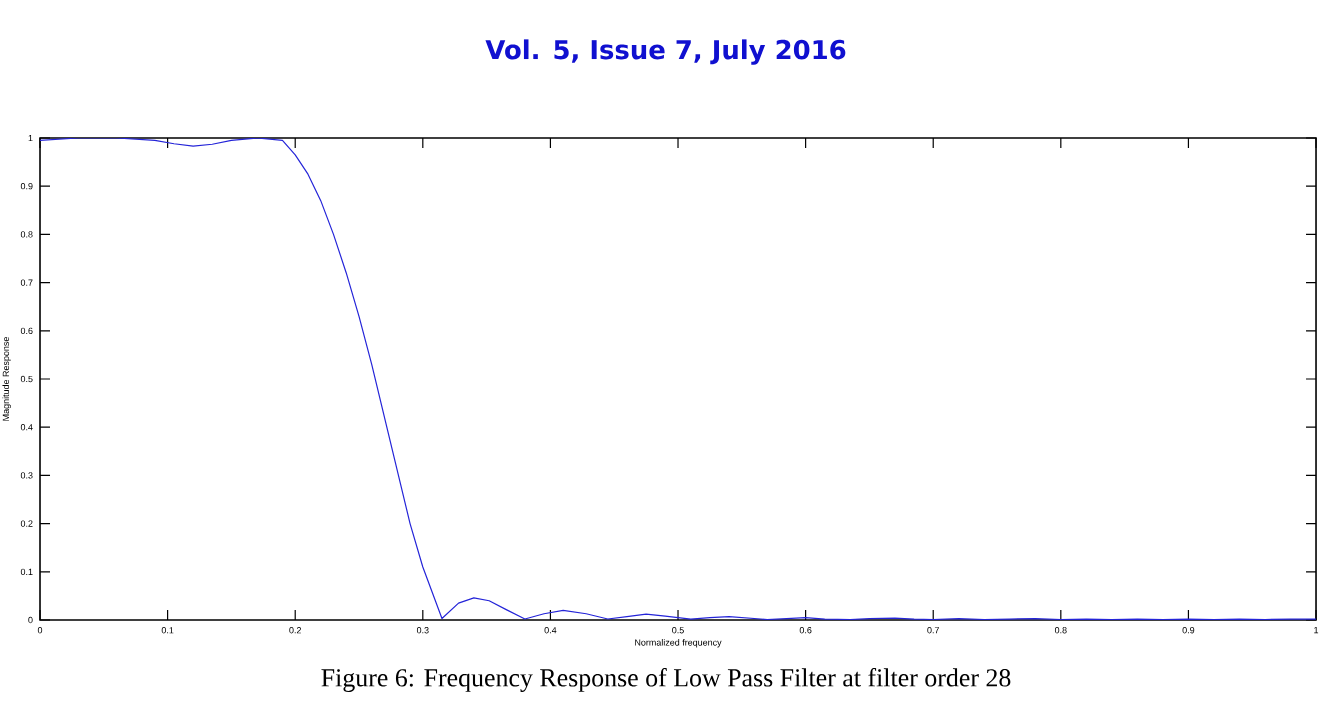 This screenshot has height=716, width=1332. Describe the element at coordinates (666, 680) in the screenshot. I see `caption: Figure 6: Frequency Response of Low Pass Filter at filter order 28` at that location.